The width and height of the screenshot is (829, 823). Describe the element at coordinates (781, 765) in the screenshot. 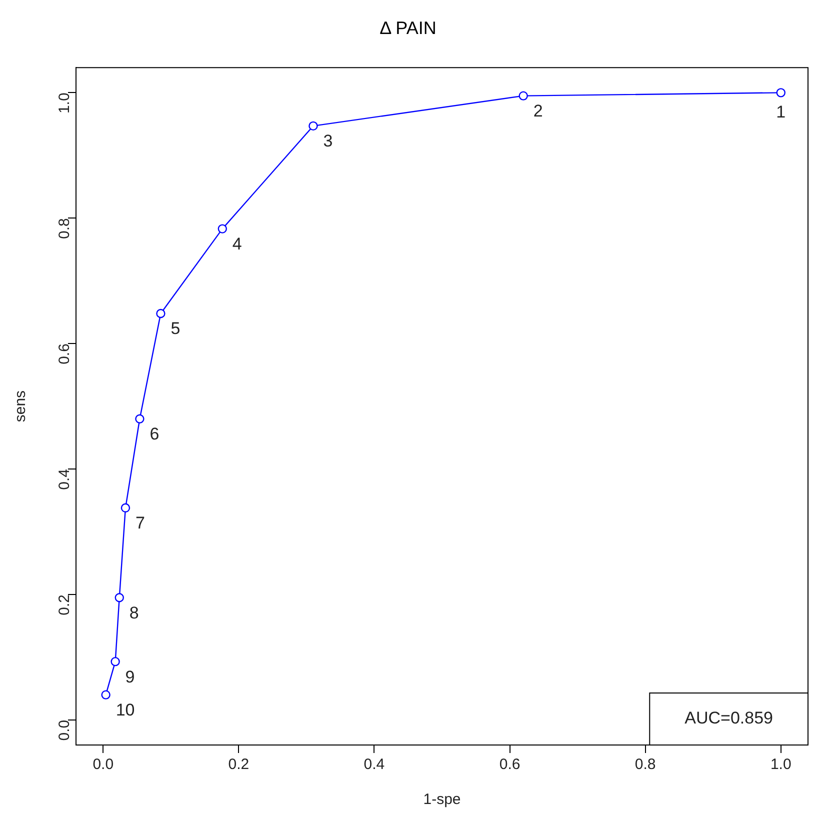

I see `x-tick-label: 1.0` at that location.